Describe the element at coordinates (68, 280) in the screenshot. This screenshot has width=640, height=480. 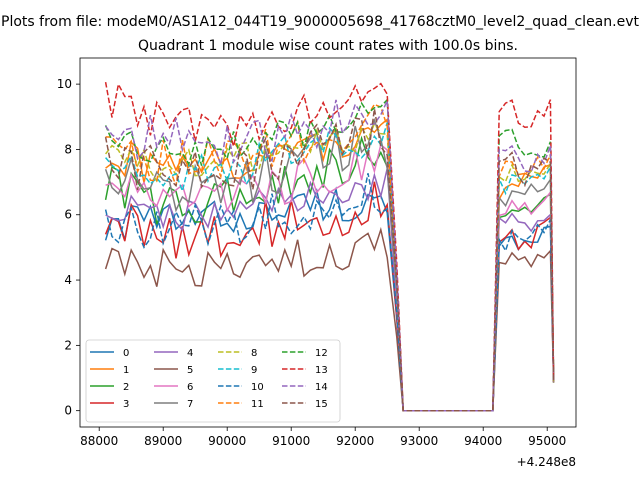
I see `y-tick-label: 4` at that location.